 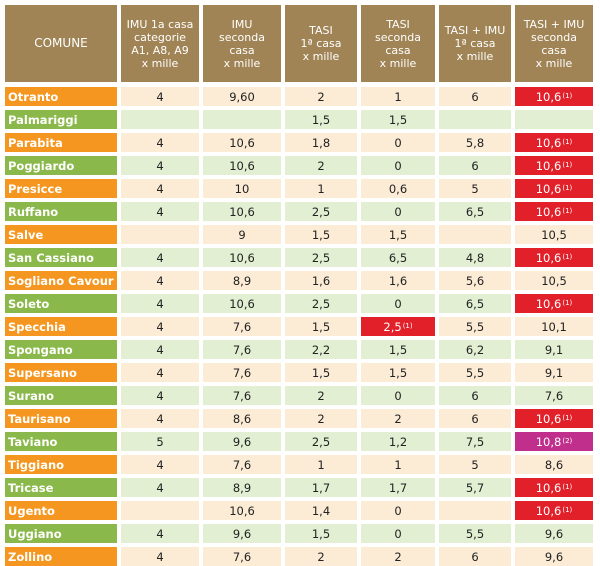 What do you see at coordinates (300, 487) in the screenshot?
I see `table-row: Tricase 4 8,9 1,7 1,7 5,7 10,6 (1)` at bounding box center [300, 487].